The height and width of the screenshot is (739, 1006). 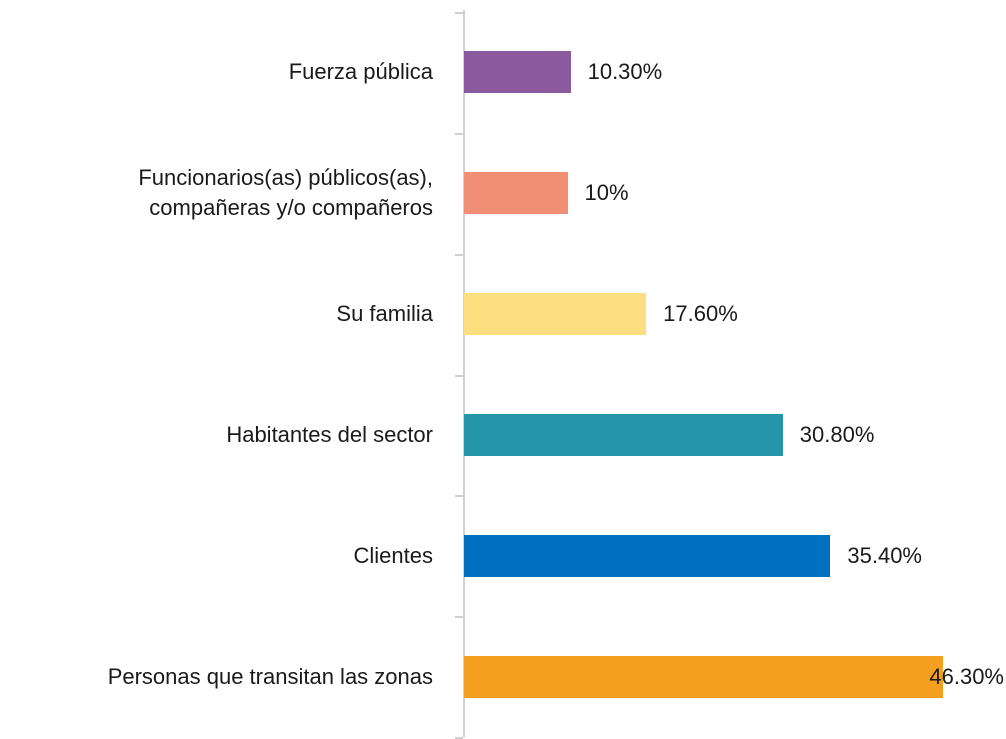 I want to click on value-label: 35.40%, so click(x=884, y=555).